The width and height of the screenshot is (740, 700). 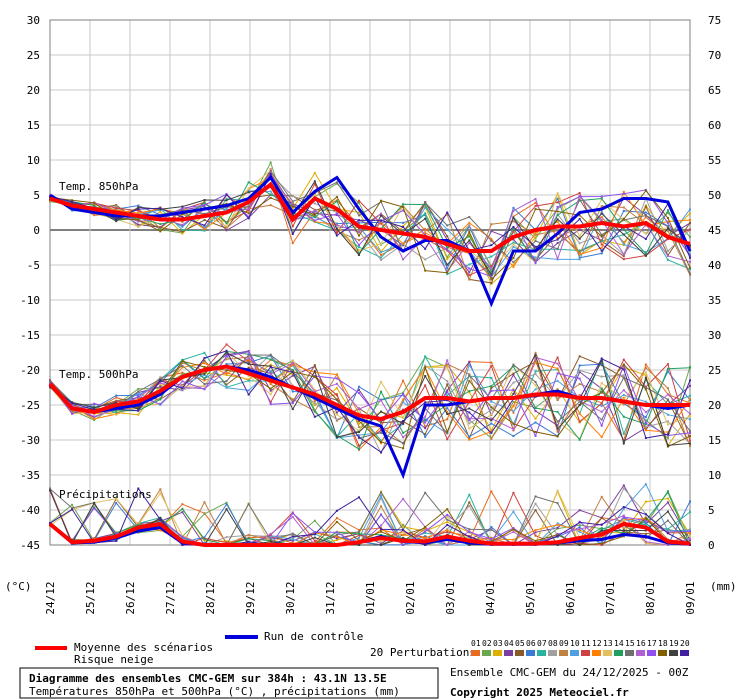 I want to click on x-tick-label: 26/12, so click(x=130, y=597).